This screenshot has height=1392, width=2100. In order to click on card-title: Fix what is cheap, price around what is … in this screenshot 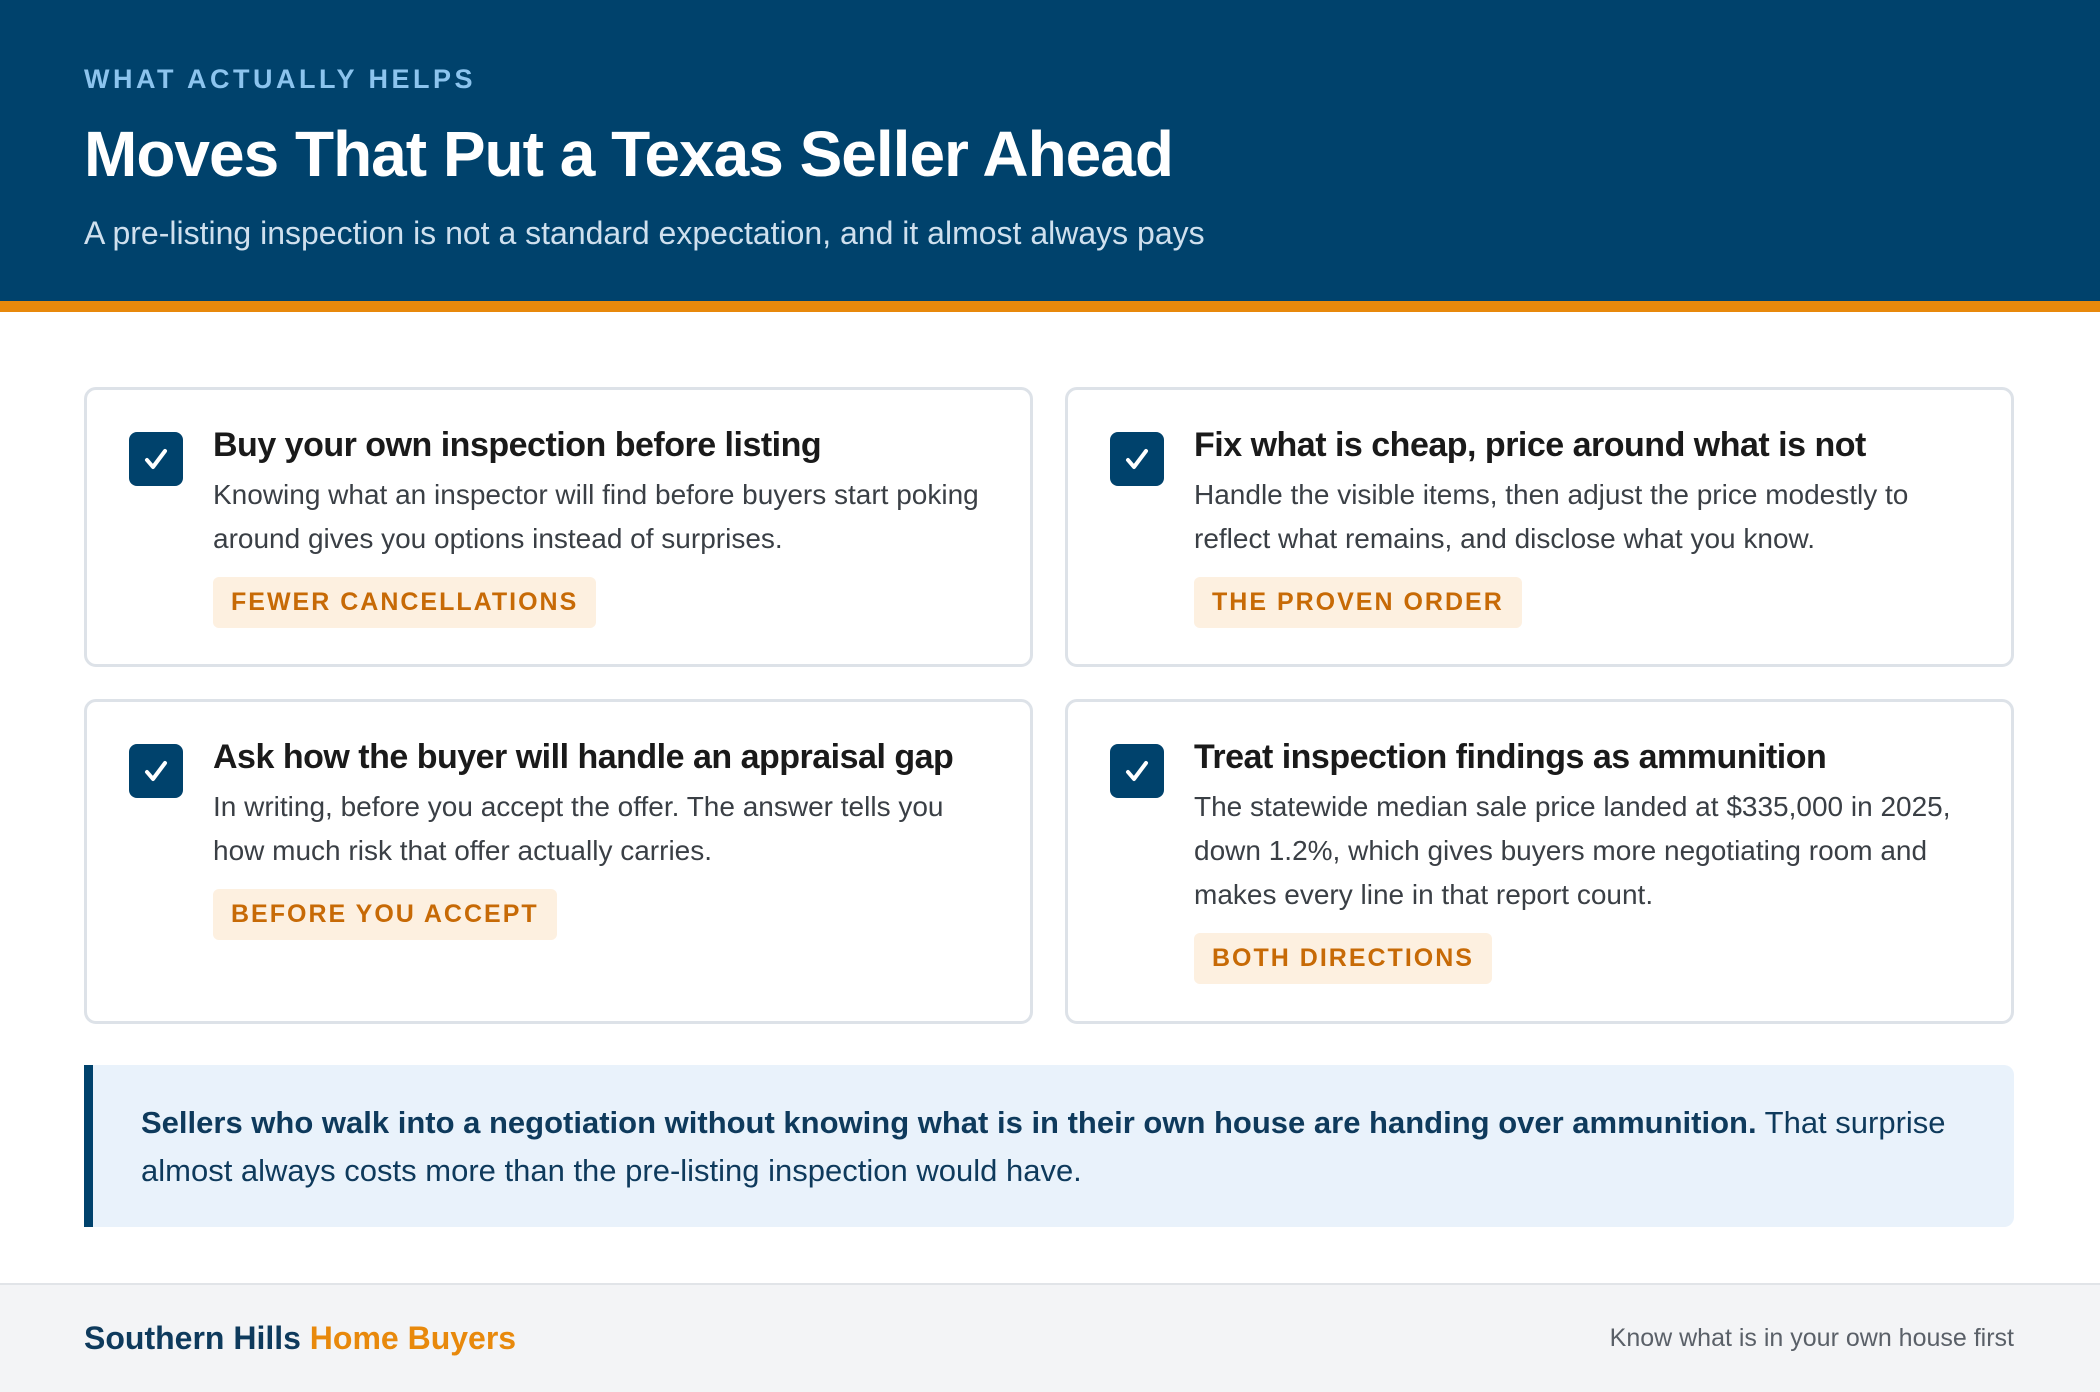, I will do `click(1530, 445)`.